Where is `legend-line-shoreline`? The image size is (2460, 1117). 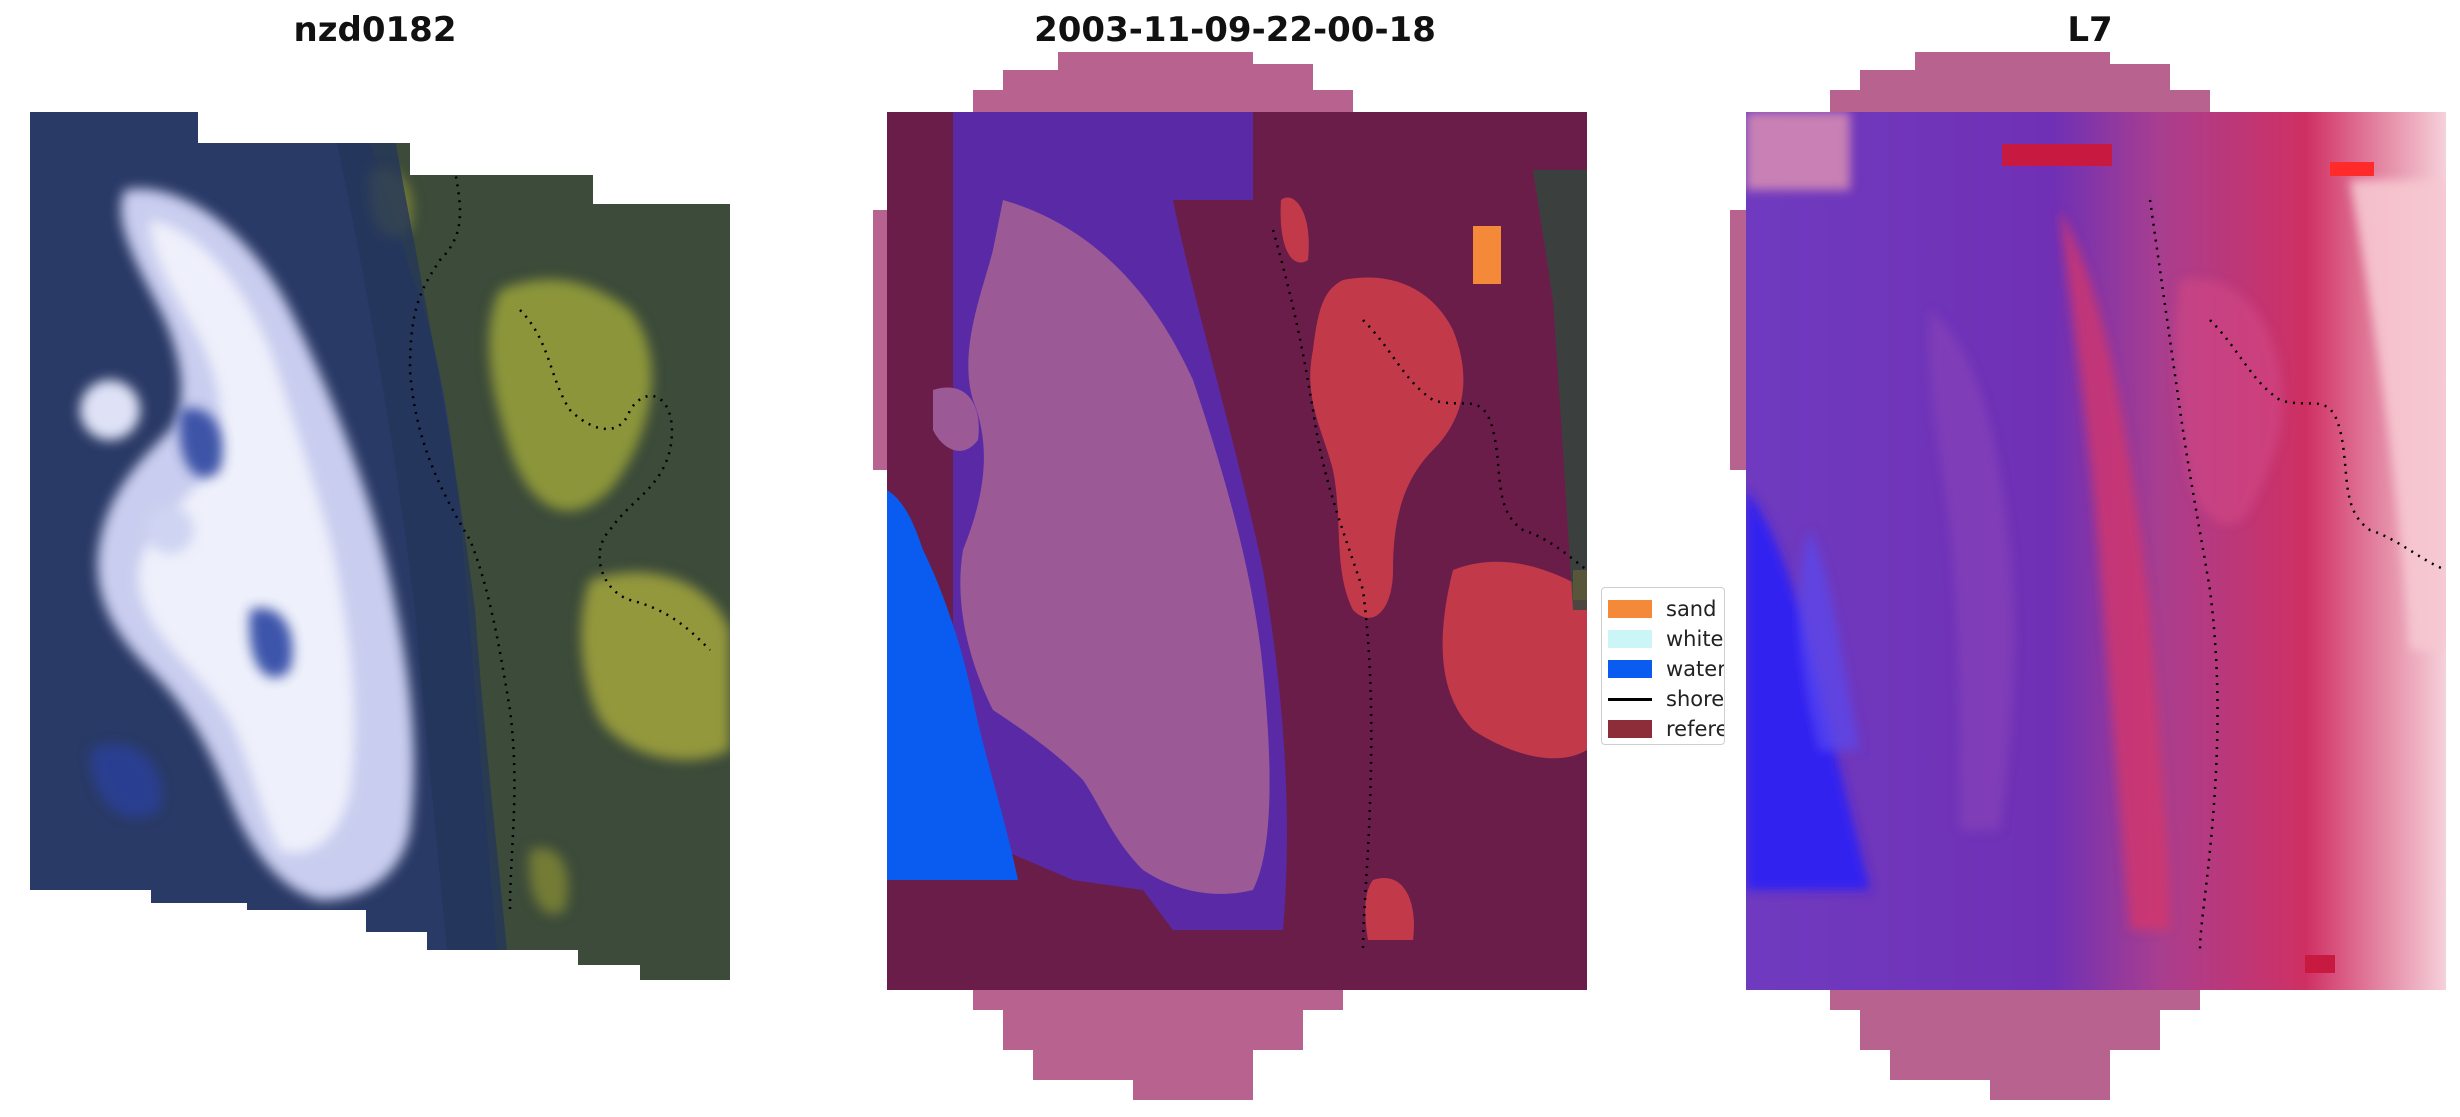 legend-line-shoreline is located at coordinates (1630, 699).